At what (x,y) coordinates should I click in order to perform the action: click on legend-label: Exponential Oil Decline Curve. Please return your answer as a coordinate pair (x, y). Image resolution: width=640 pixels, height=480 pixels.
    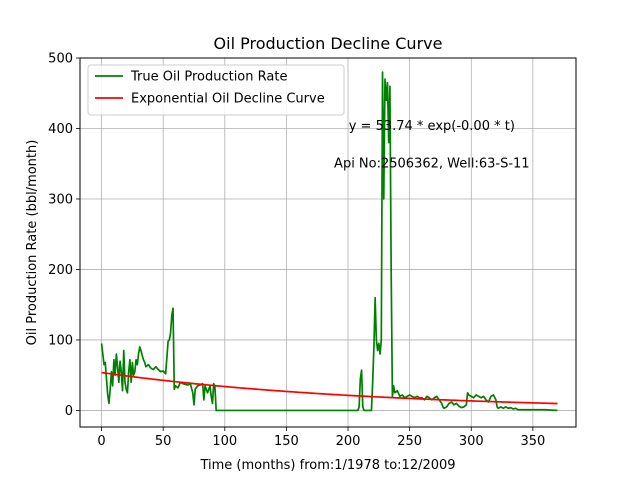
    Looking at the image, I should click on (228, 99).